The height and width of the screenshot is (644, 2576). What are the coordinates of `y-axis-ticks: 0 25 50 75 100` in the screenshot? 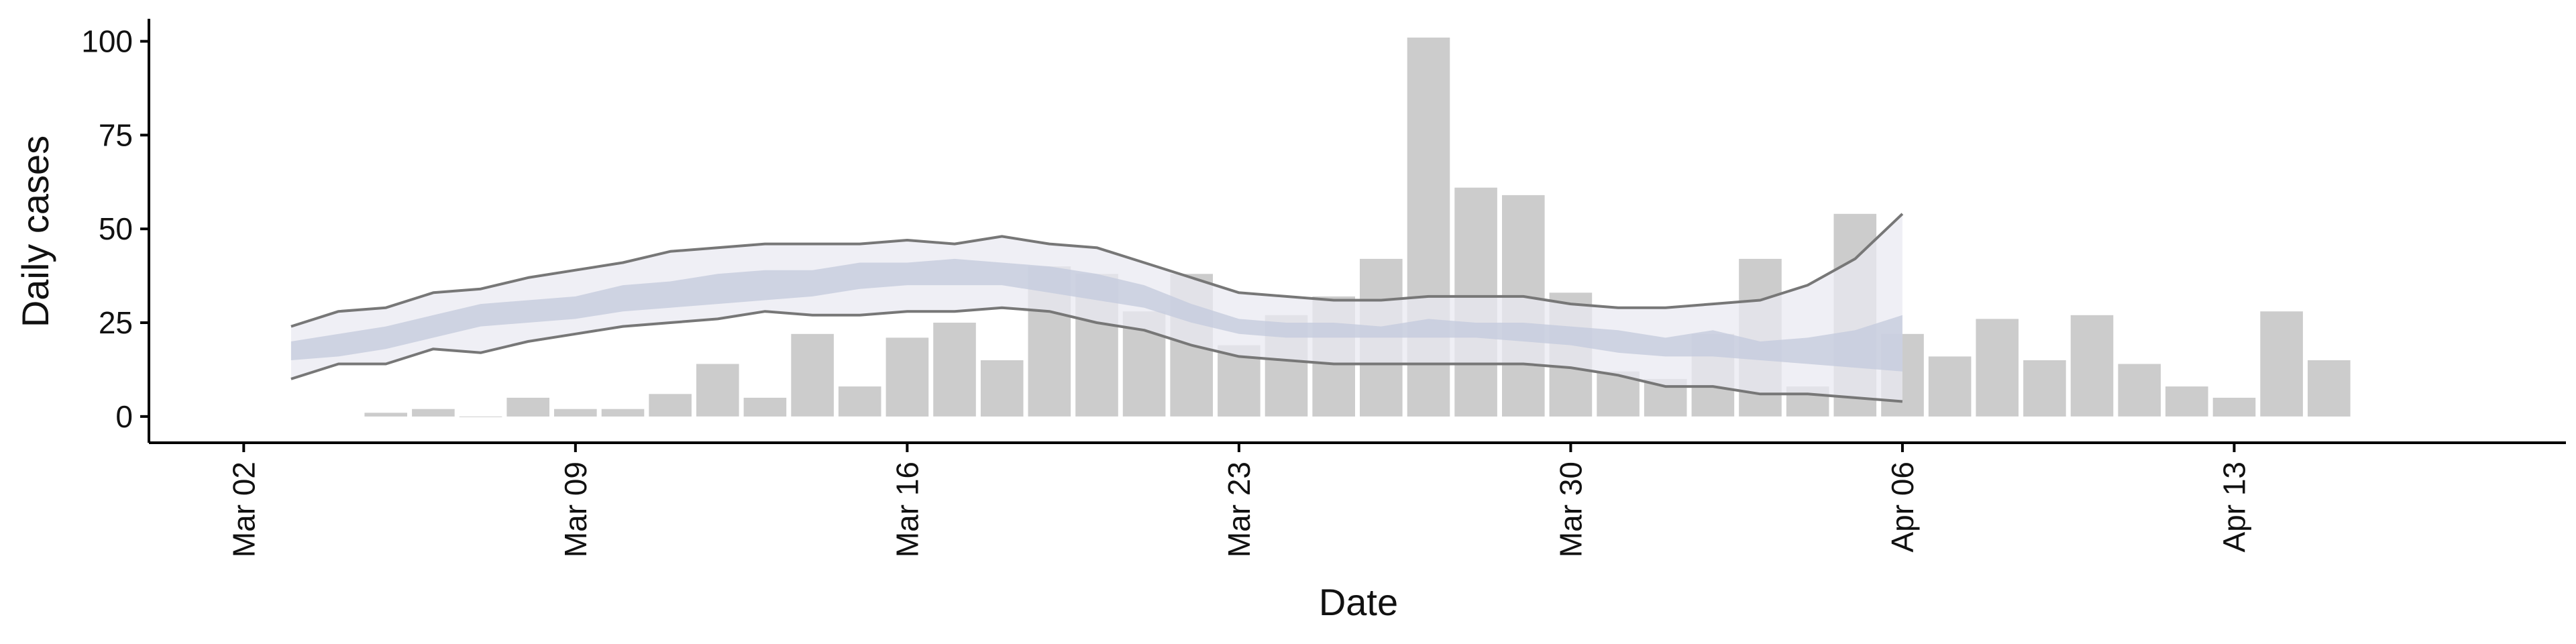 It's located at (115, 229).